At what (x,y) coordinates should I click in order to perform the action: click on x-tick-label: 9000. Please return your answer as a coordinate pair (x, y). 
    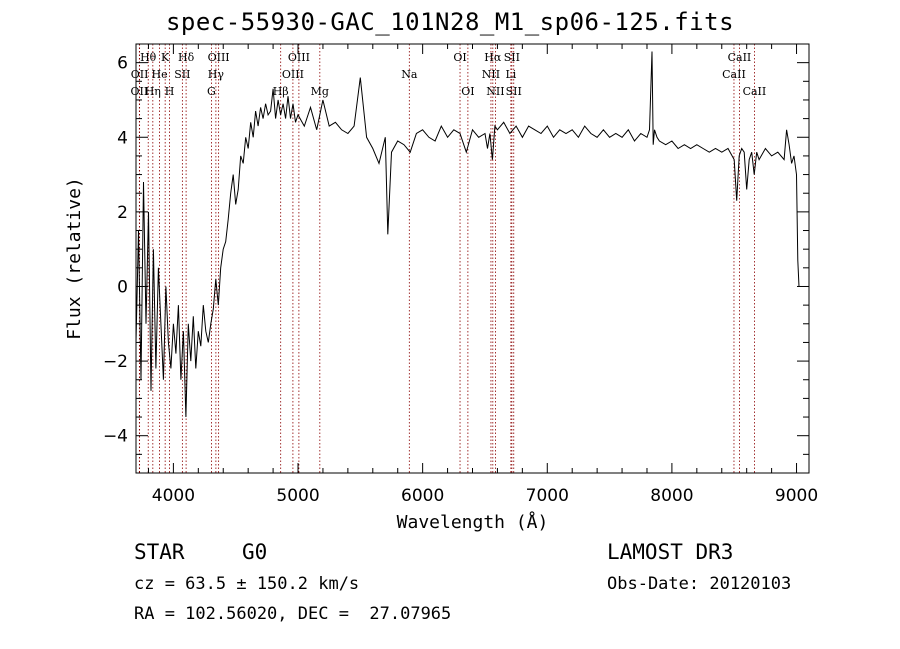
    Looking at the image, I should click on (796, 496).